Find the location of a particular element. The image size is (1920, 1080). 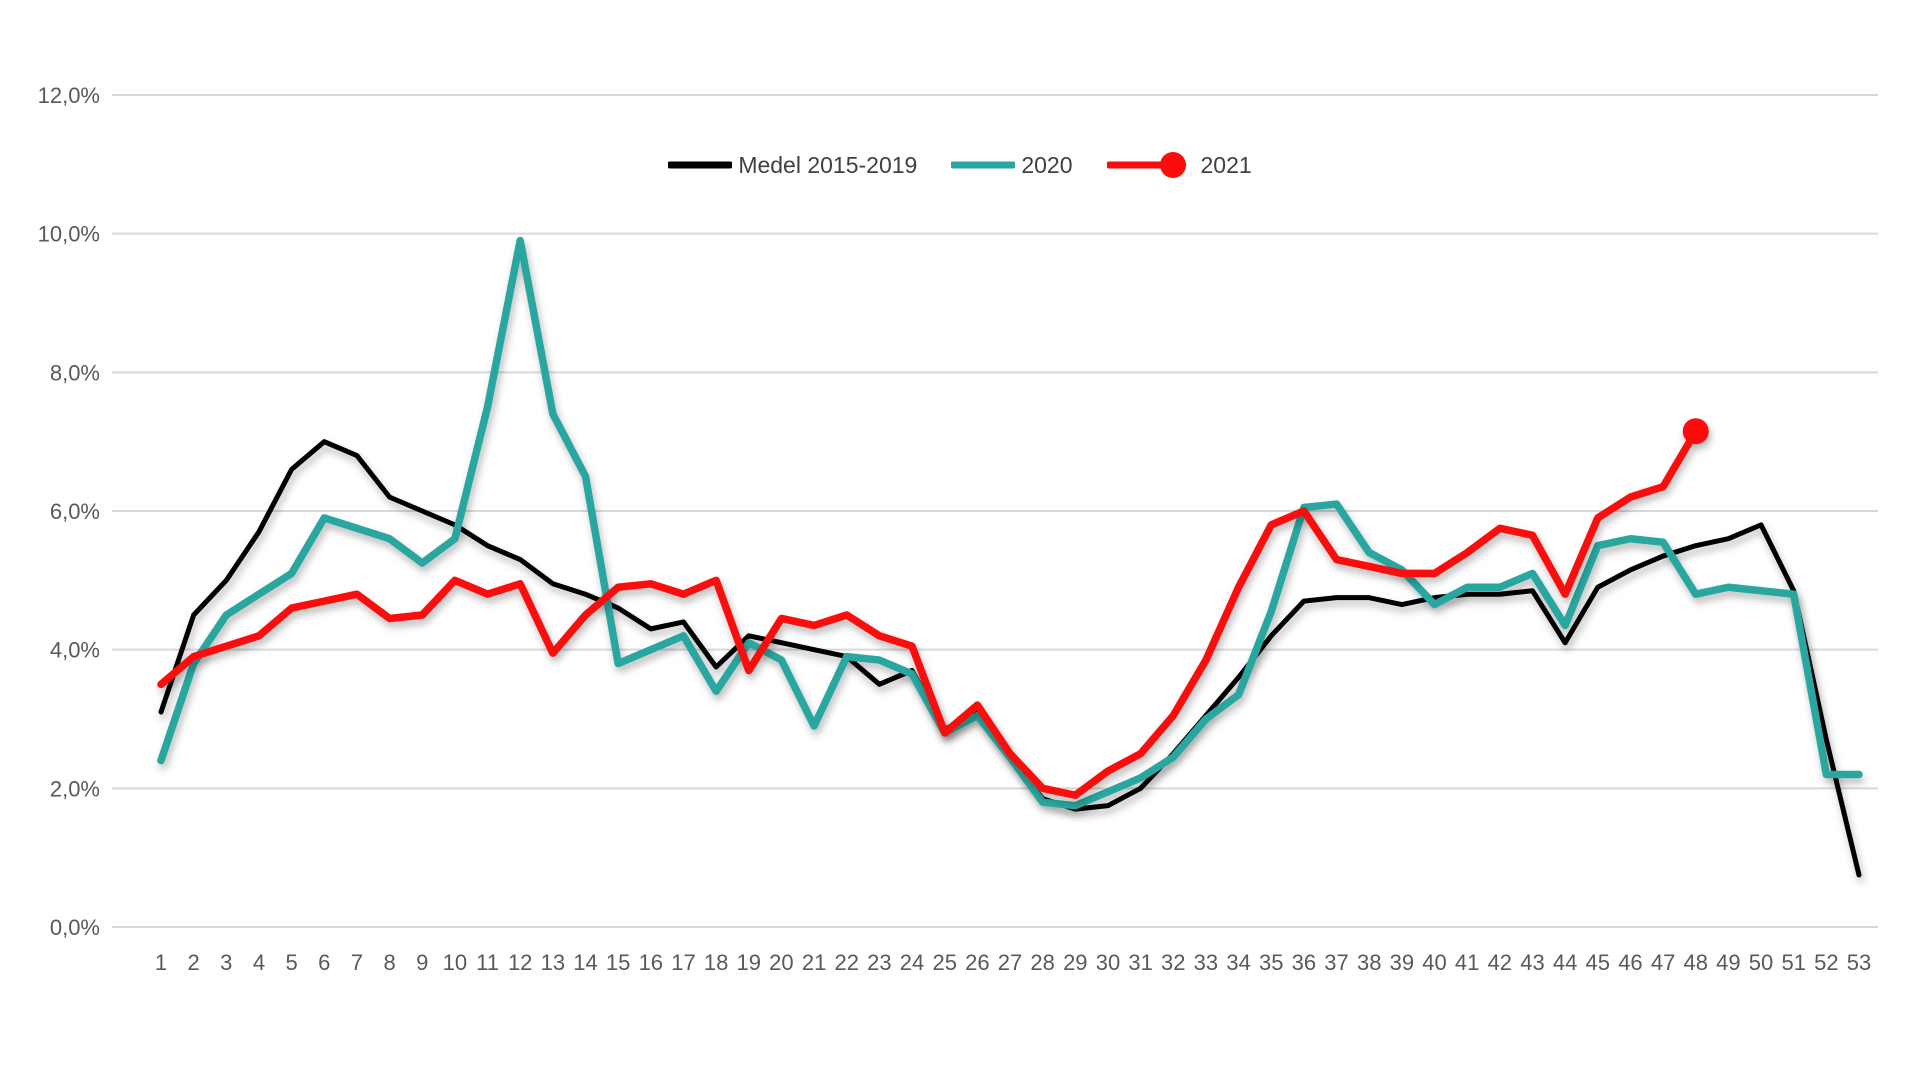

legend-item-2020: 2020 is located at coordinates (1012, 165).